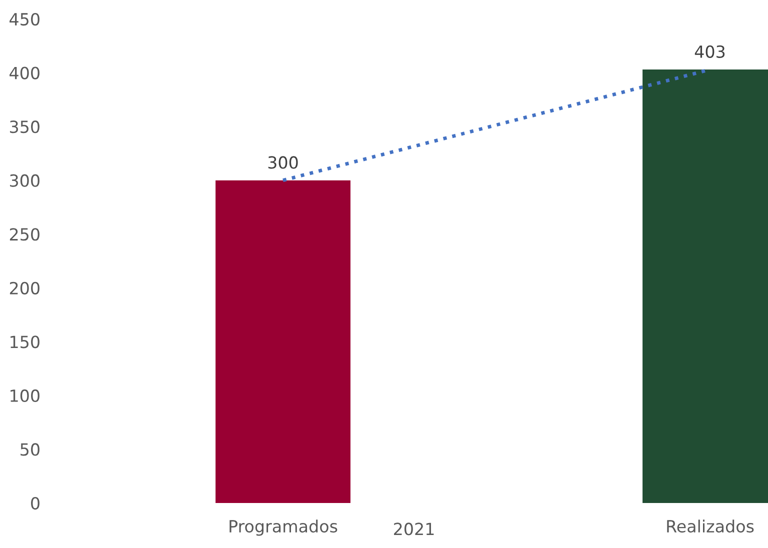 Image resolution: width=768 pixels, height=548 pixels. Describe the element at coordinates (283, 162) in the screenshot. I see `data-label: 300` at that location.